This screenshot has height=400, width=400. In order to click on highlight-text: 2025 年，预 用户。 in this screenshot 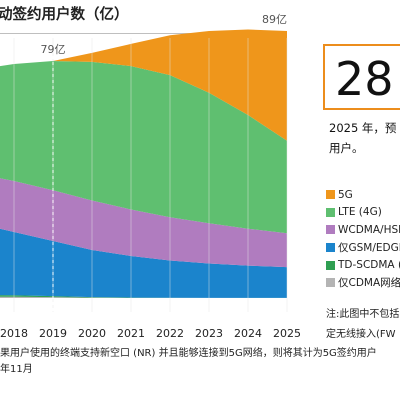, I will do `click(364, 138)`.